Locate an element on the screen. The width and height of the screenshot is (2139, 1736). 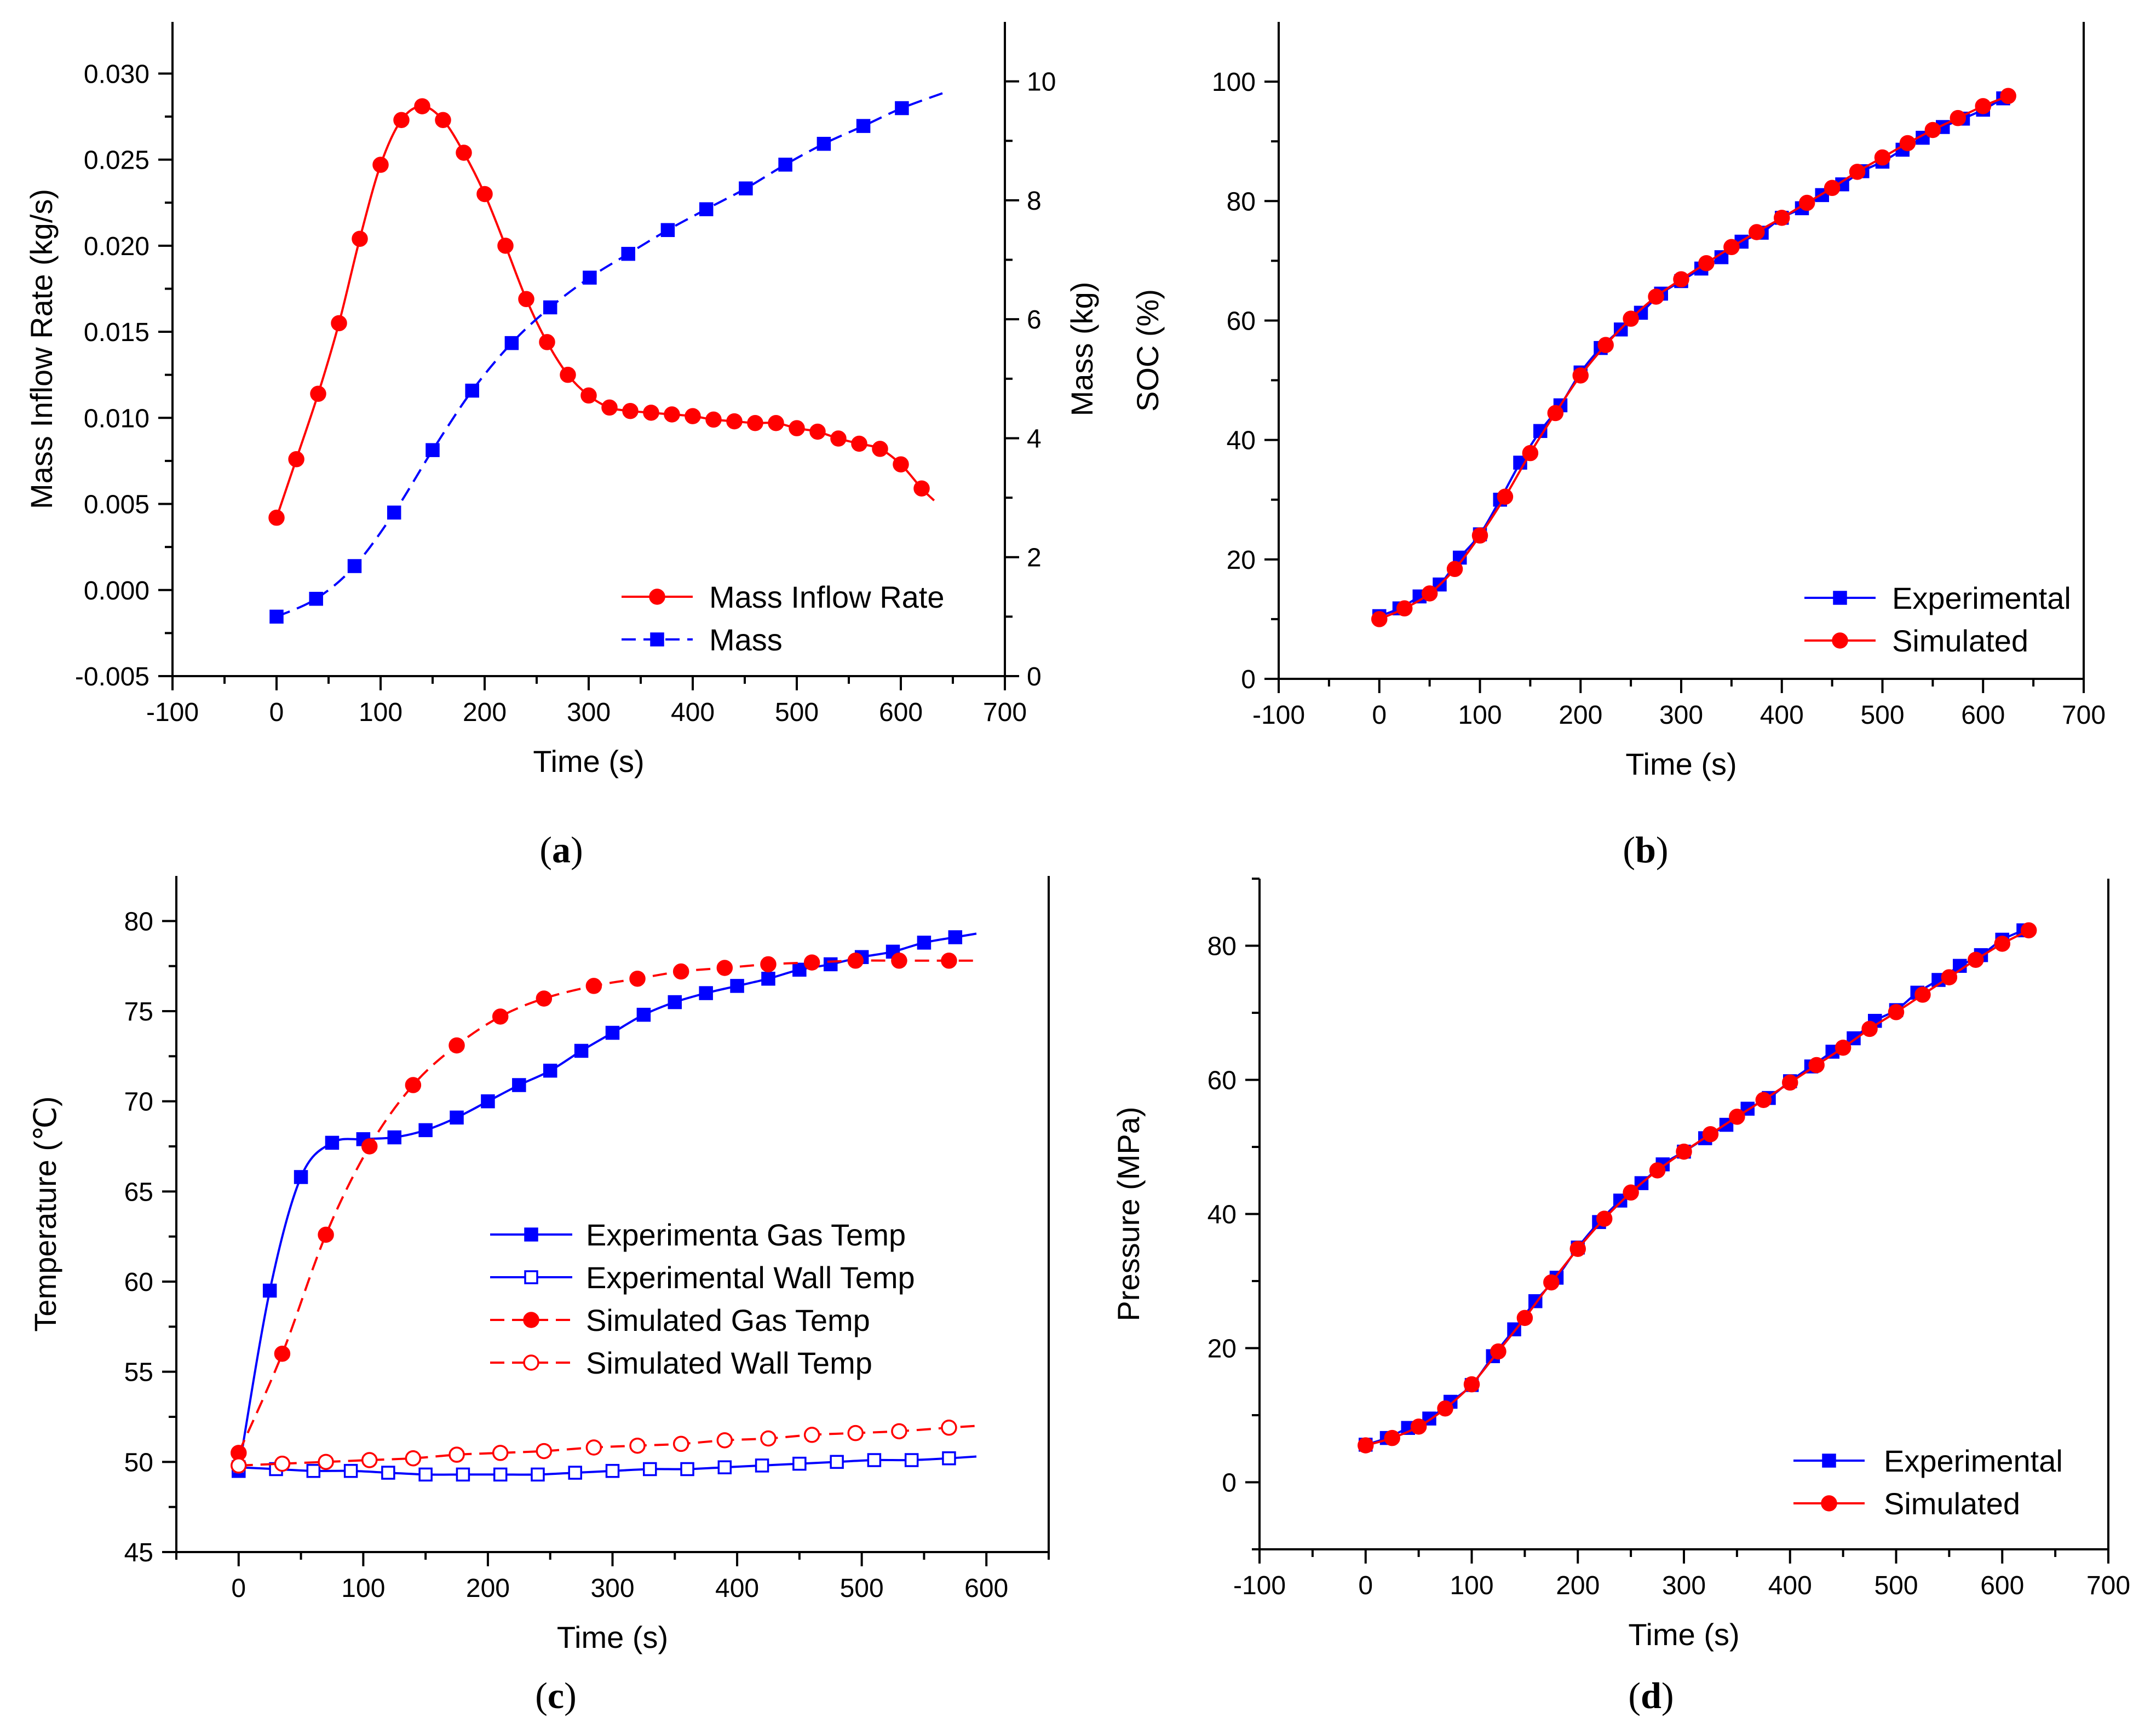
legend-label: Experimenta Gas Temp is located at coordinates (746, 1235).